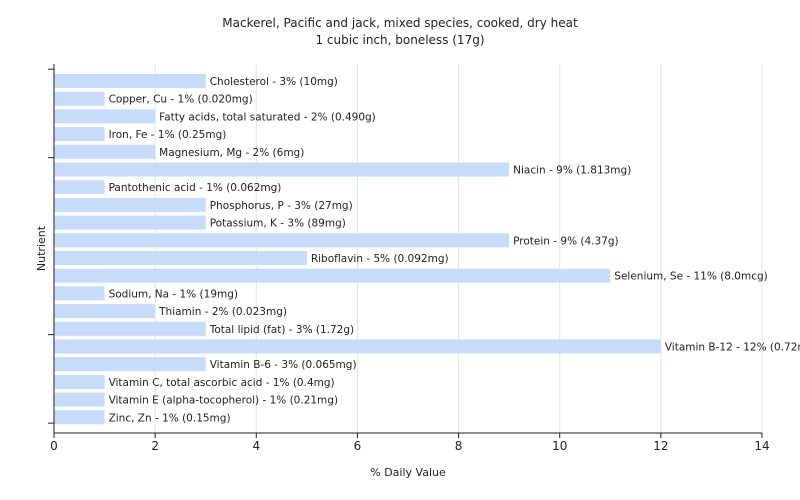 This screenshot has width=800, height=500. What do you see at coordinates (380, 259) in the screenshot?
I see `bar-label-10: Riboflavin - 5% (0.092mg)` at bounding box center [380, 259].